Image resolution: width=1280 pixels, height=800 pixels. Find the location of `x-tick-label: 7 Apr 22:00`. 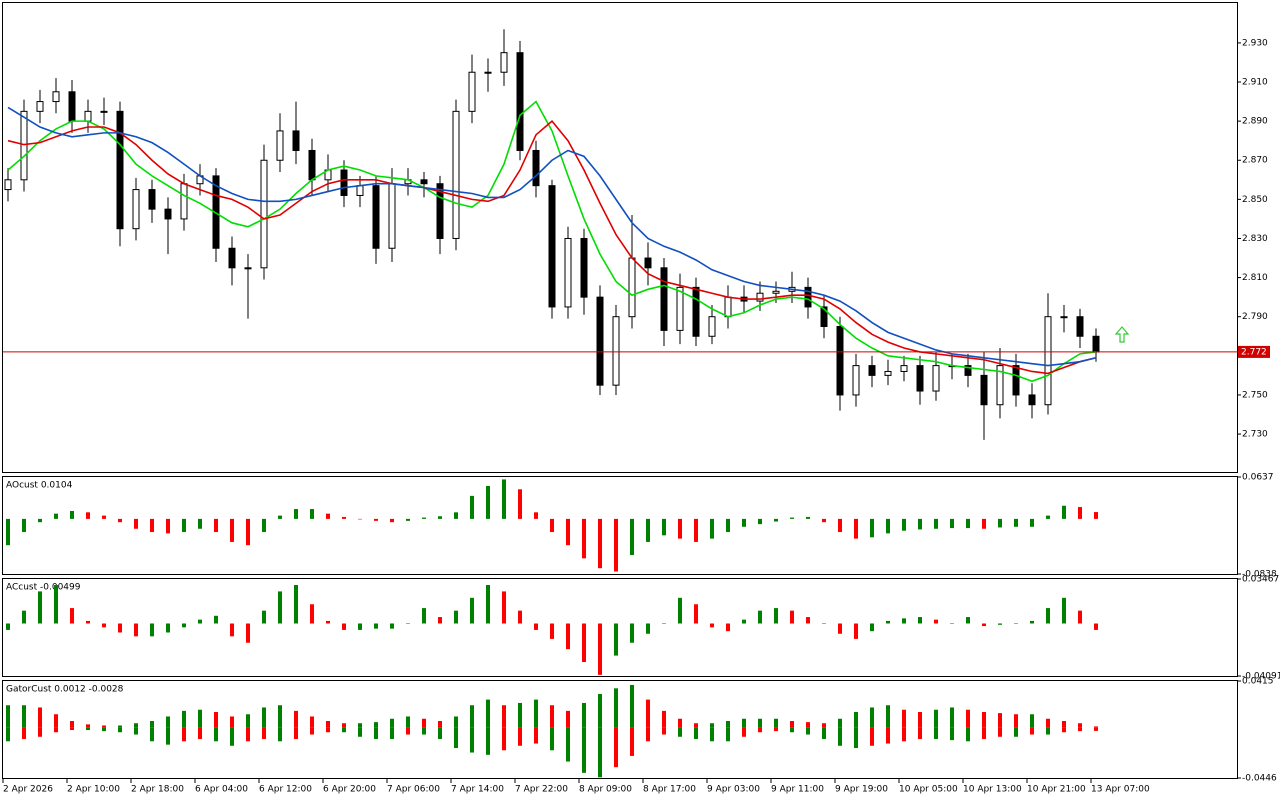

x-tick-label: 7 Apr 22:00 is located at coordinates (541, 790).